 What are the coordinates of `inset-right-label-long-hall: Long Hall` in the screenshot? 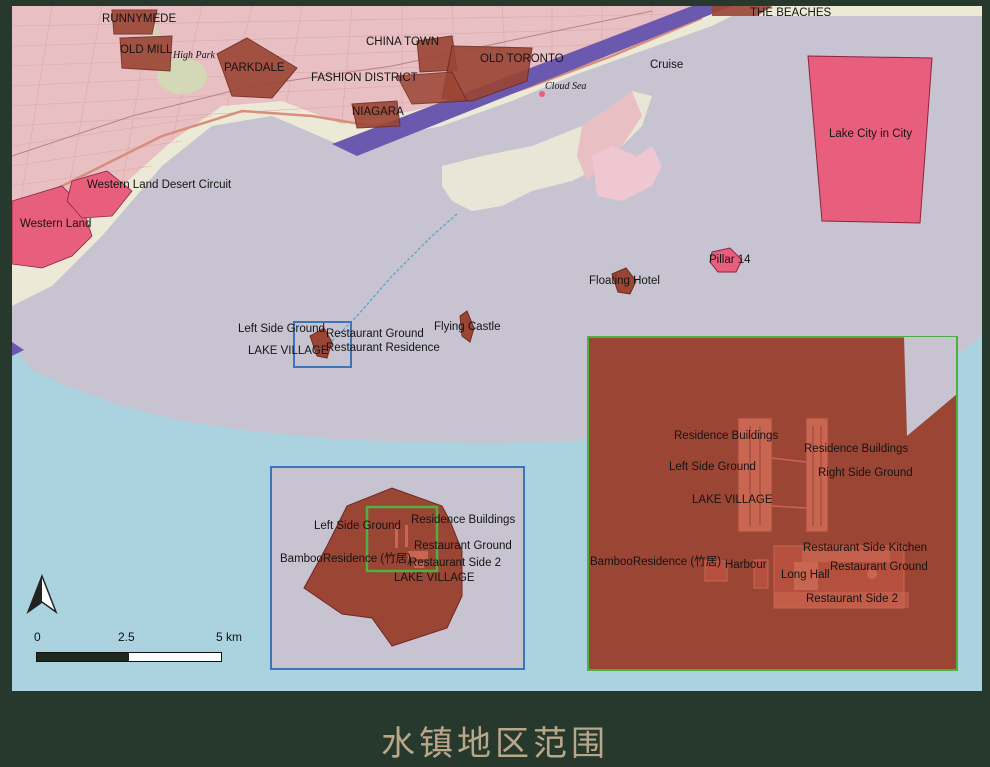 It's located at (805, 575).